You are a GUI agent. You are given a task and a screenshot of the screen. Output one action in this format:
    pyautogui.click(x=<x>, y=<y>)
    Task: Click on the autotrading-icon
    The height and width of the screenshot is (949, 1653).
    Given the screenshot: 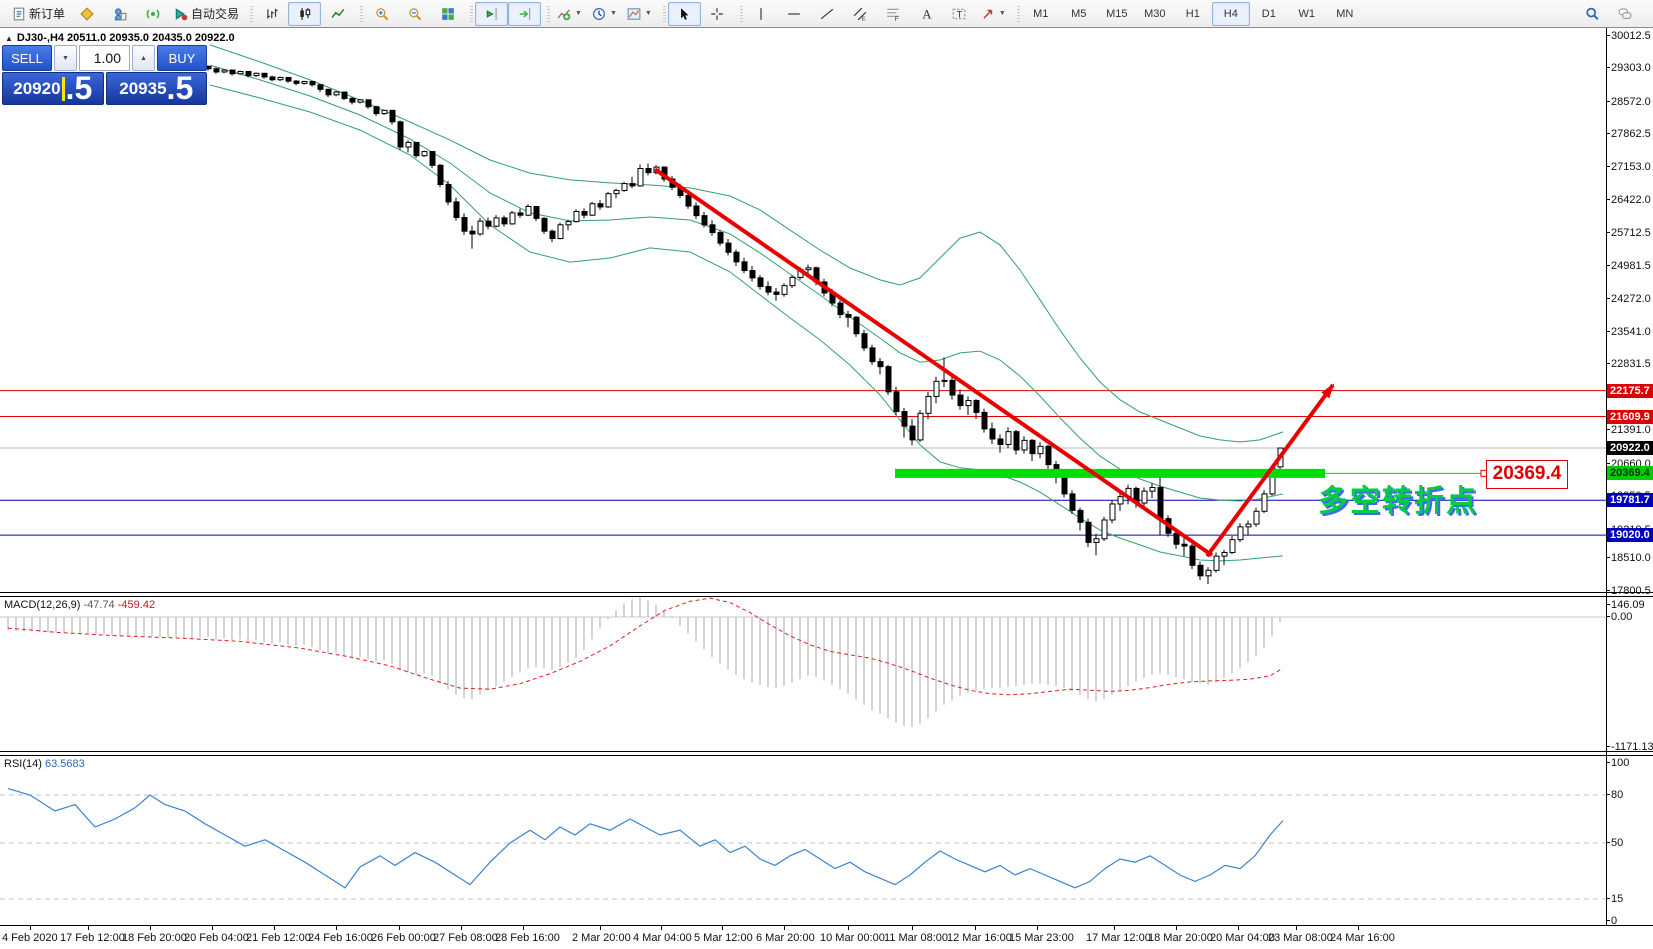 What is the action you would take?
    pyautogui.click(x=181, y=13)
    